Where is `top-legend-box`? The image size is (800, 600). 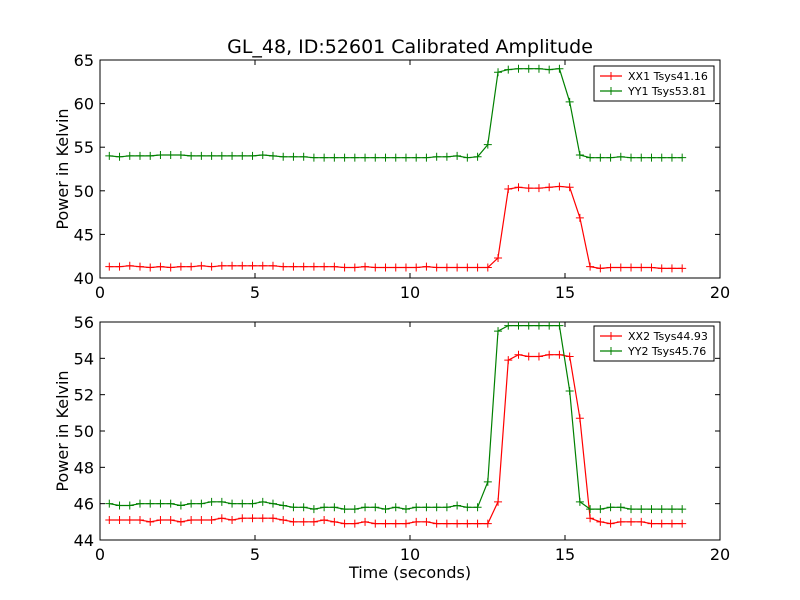
top-legend-box is located at coordinates (654, 83).